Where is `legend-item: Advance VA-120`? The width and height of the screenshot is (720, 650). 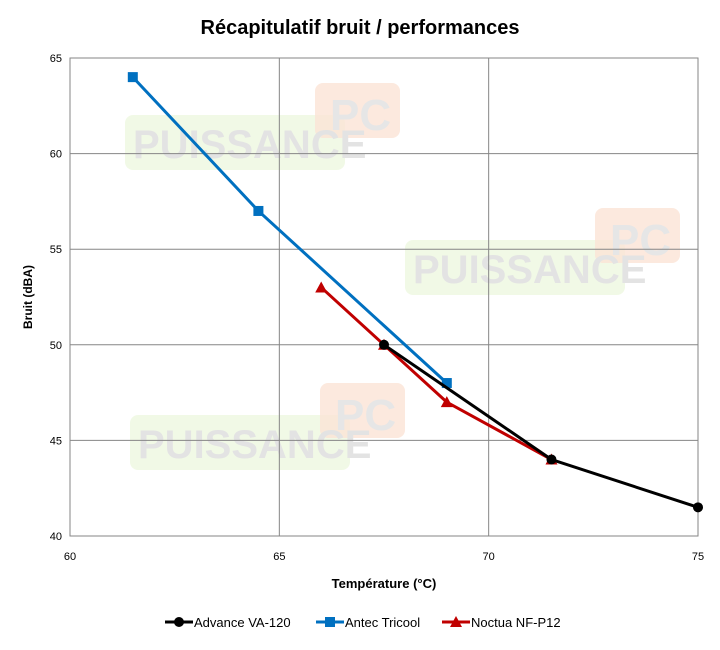 legend-item: Advance VA-120 is located at coordinates (228, 622).